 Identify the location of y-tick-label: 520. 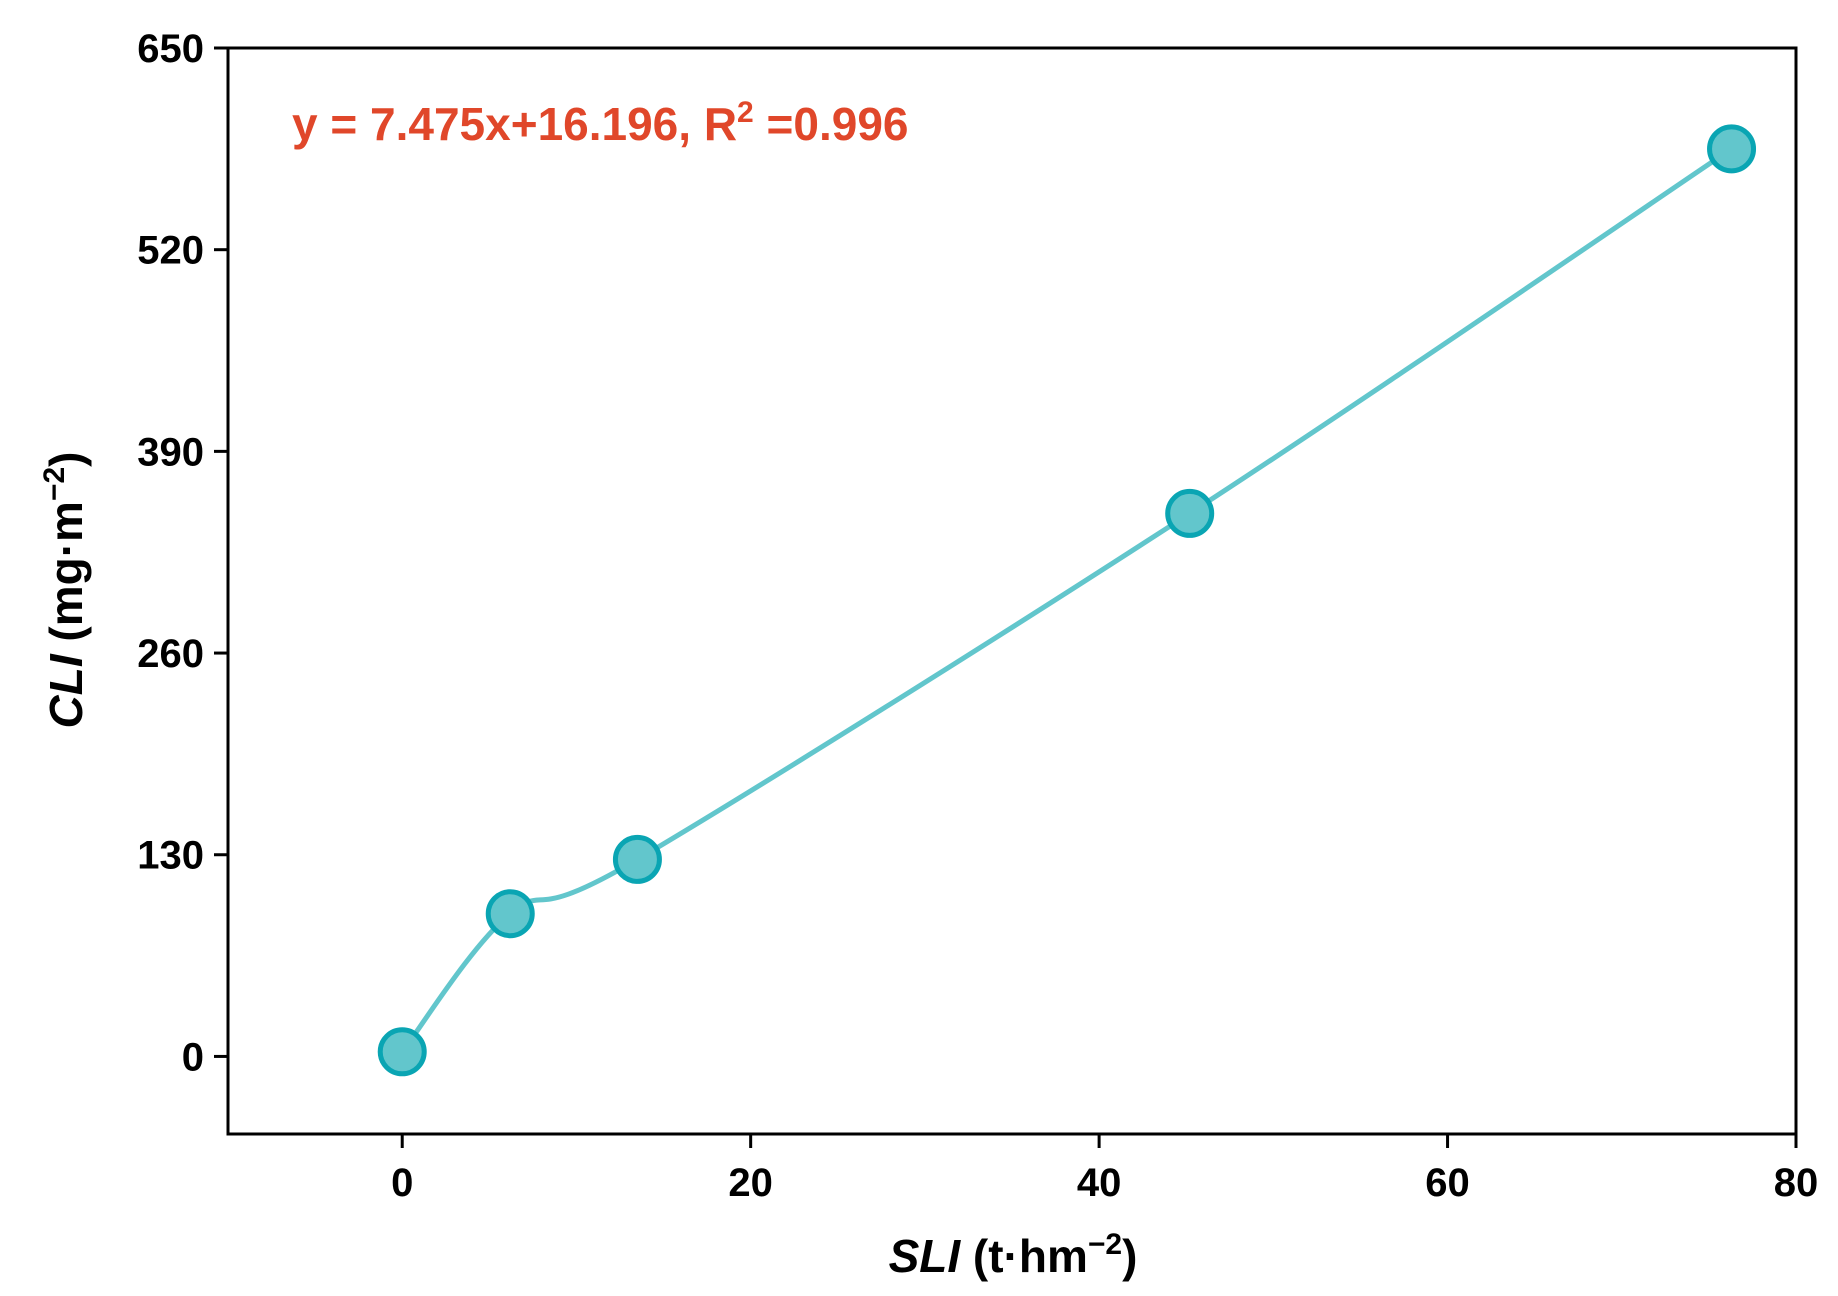
(170, 251).